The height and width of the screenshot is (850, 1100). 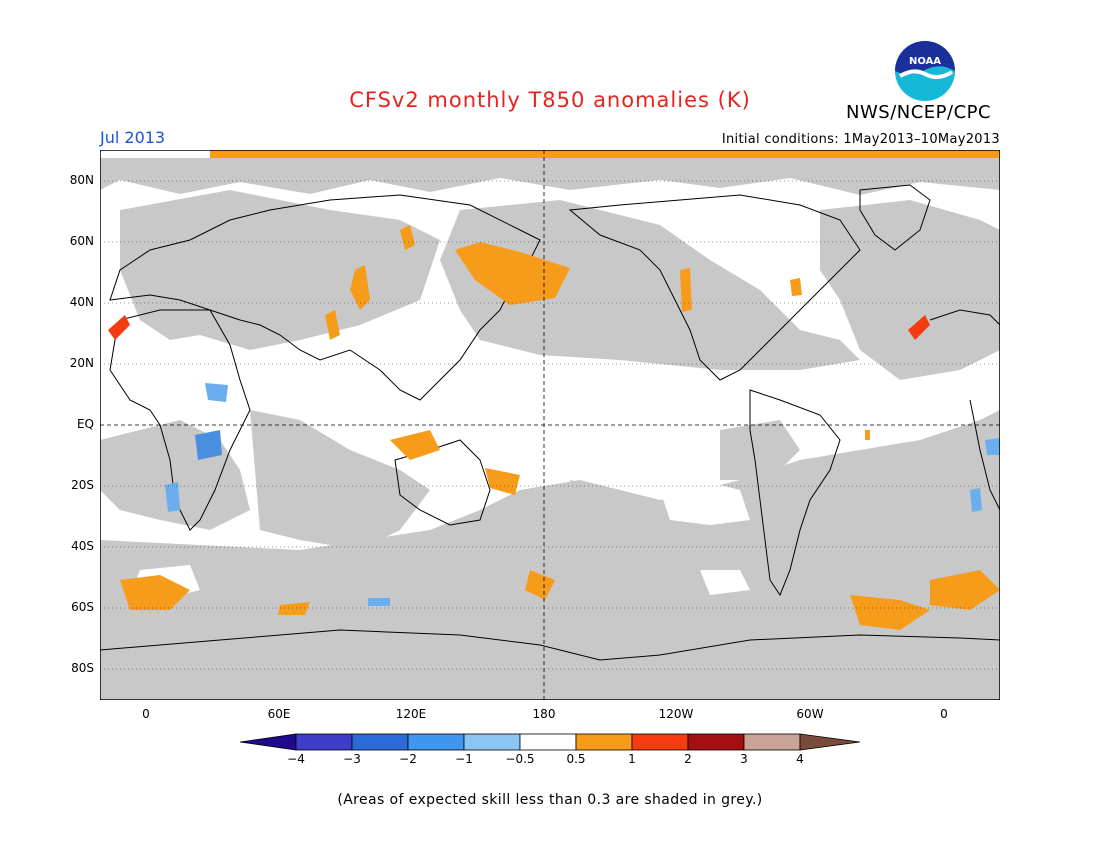 What do you see at coordinates (519, 327) in the screenshot?
I see `strong-warm-anomaly` at bounding box center [519, 327].